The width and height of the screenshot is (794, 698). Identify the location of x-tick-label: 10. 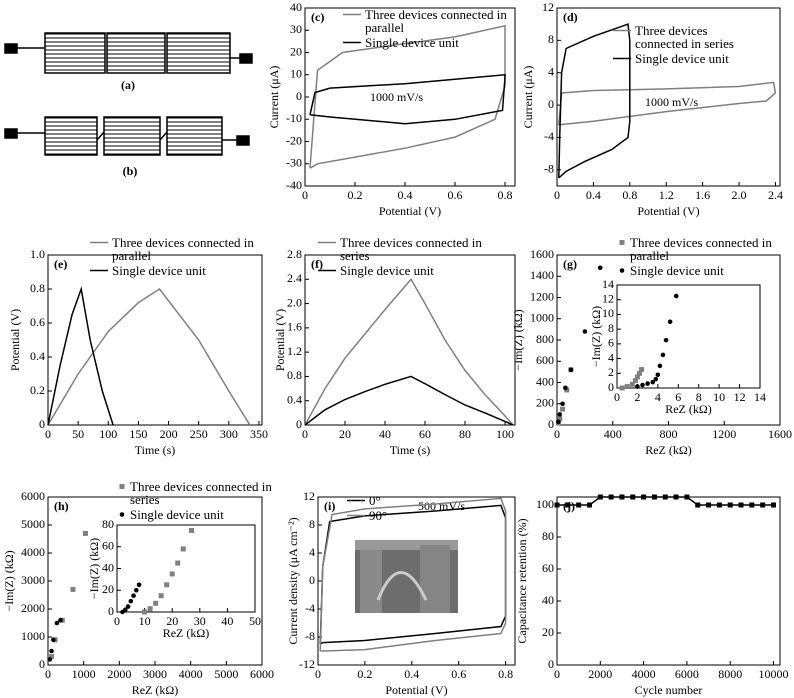
(145, 621).